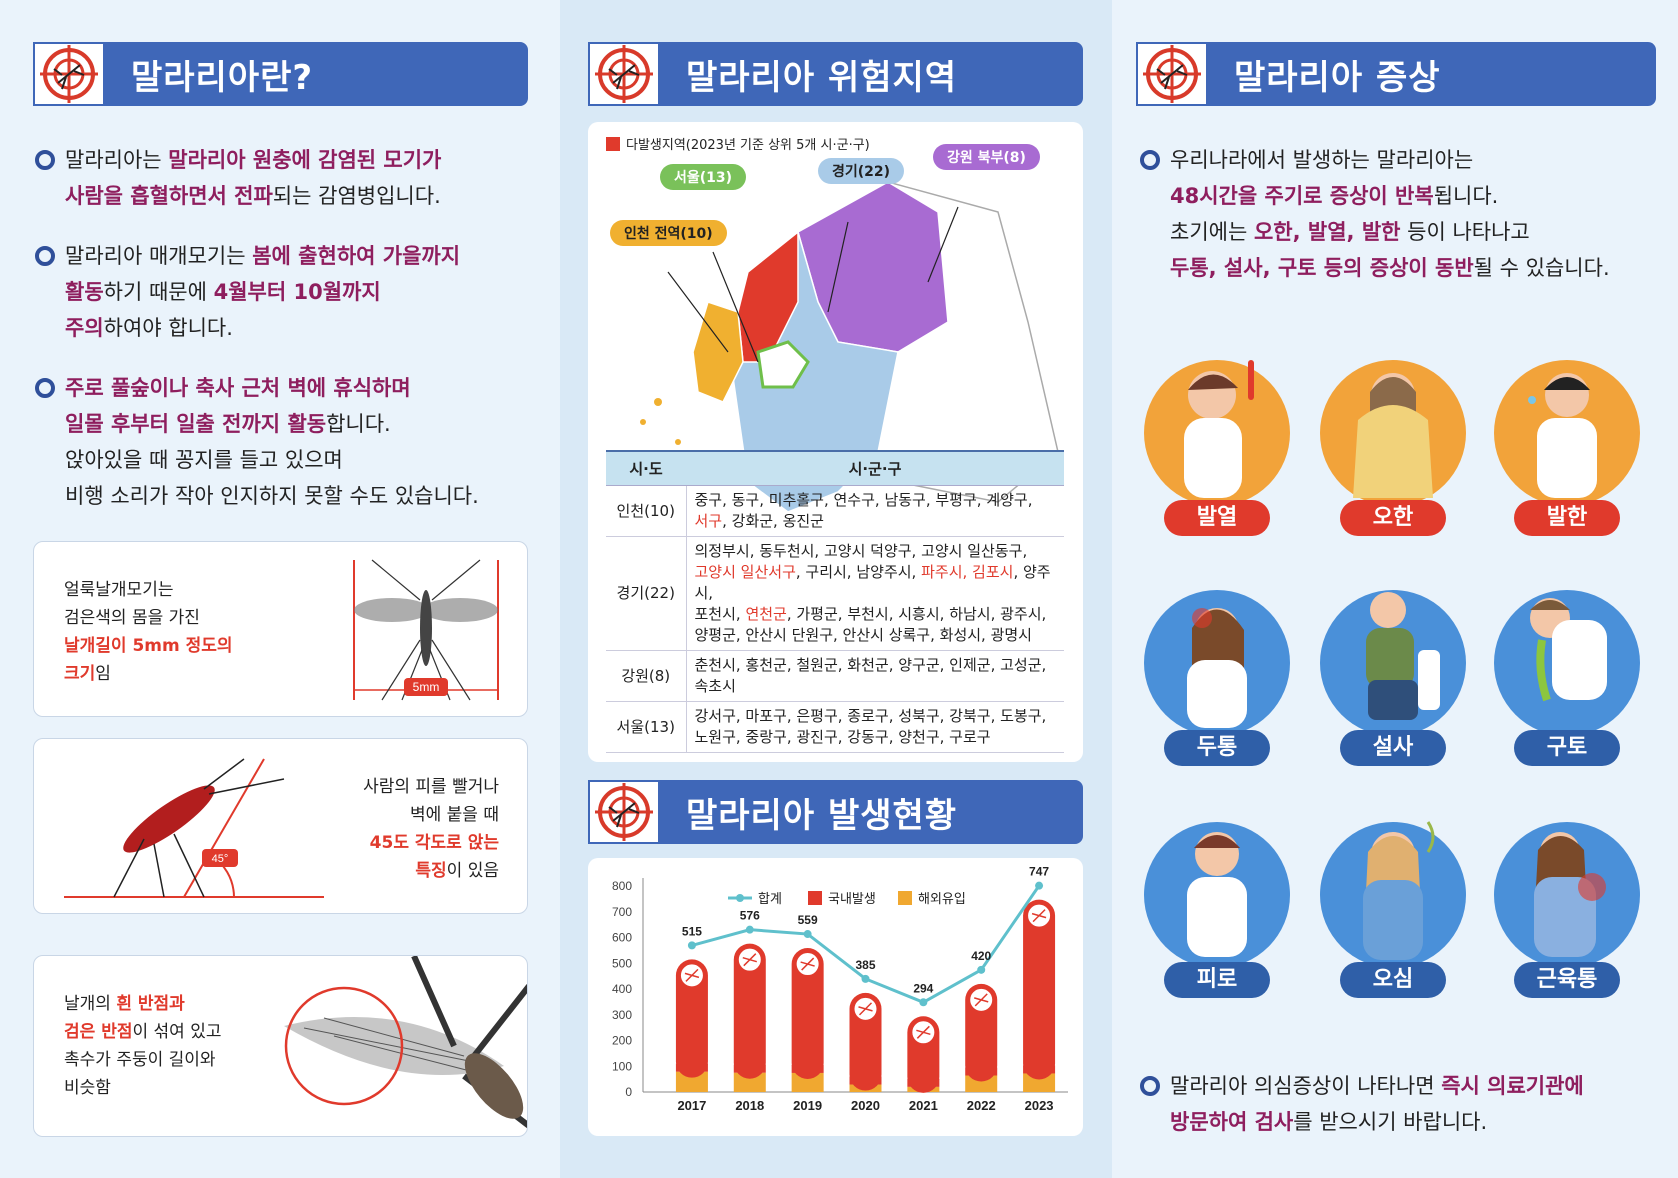 This screenshot has height=1178, width=1678. What do you see at coordinates (280, 1046) in the screenshot?
I see `card-wing-spots: 날개의 흰 반점과 검은 반점이 섞여 있고 촉수가 주둥이 길이와 비슷함` at bounding box center [280, 1046].